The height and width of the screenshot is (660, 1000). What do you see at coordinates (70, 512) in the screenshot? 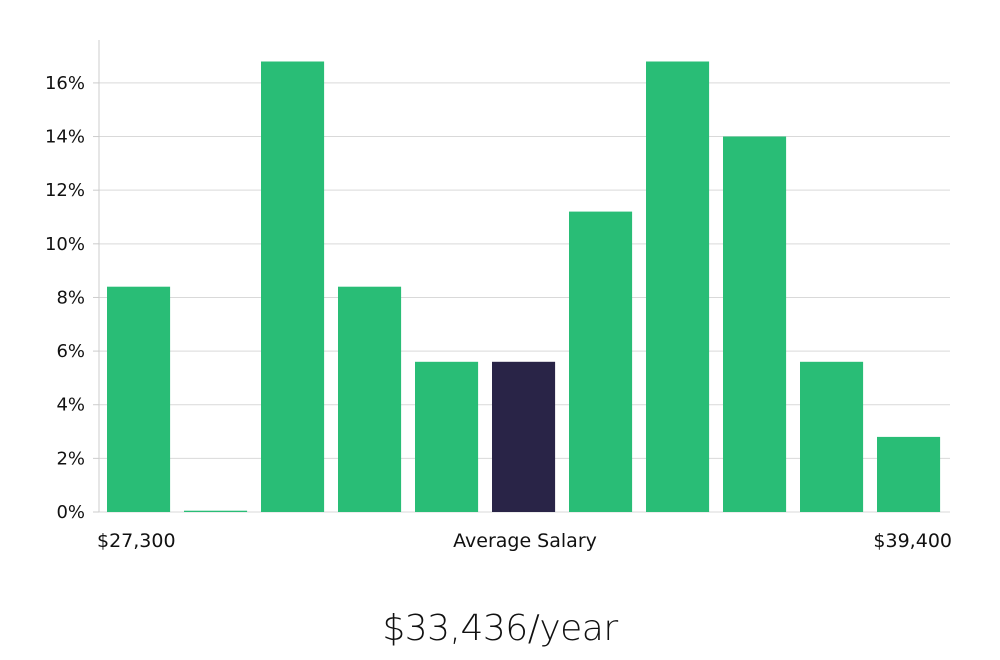
I see `y-tick-label: 0%` at bounding box center [70, 512].